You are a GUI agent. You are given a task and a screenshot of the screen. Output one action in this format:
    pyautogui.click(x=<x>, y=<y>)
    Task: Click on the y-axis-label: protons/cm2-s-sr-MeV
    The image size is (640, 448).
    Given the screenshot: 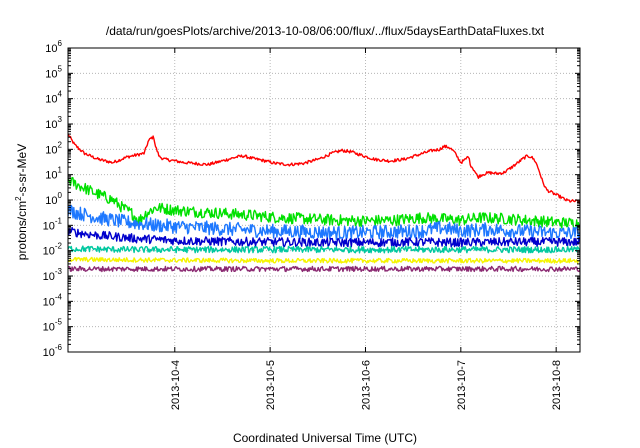 What is the action you would take?
    pyautogui.click(x=21, y=202)
    